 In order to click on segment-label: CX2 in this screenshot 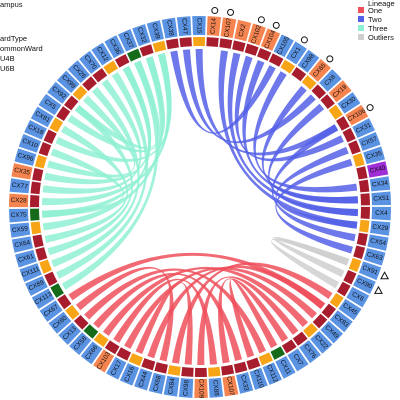, I will do `click(243, 30)`.